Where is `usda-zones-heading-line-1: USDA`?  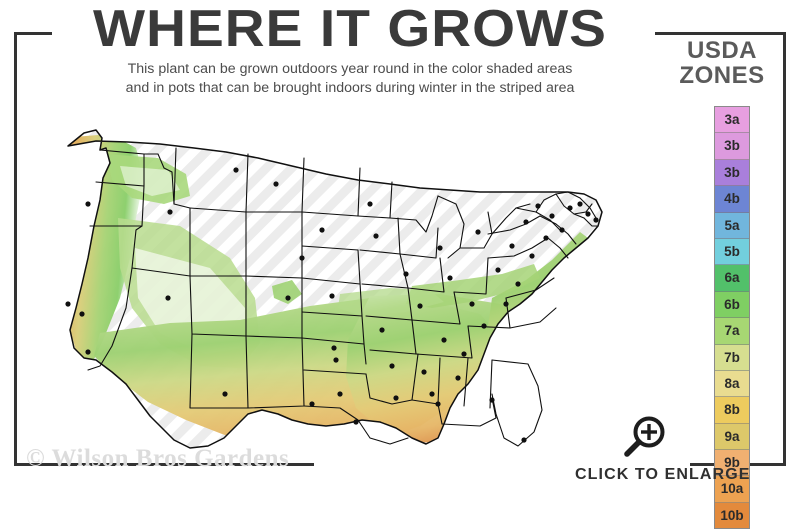 usda-zones-heading-line-1: USDA is located at coordinates (721, 50).